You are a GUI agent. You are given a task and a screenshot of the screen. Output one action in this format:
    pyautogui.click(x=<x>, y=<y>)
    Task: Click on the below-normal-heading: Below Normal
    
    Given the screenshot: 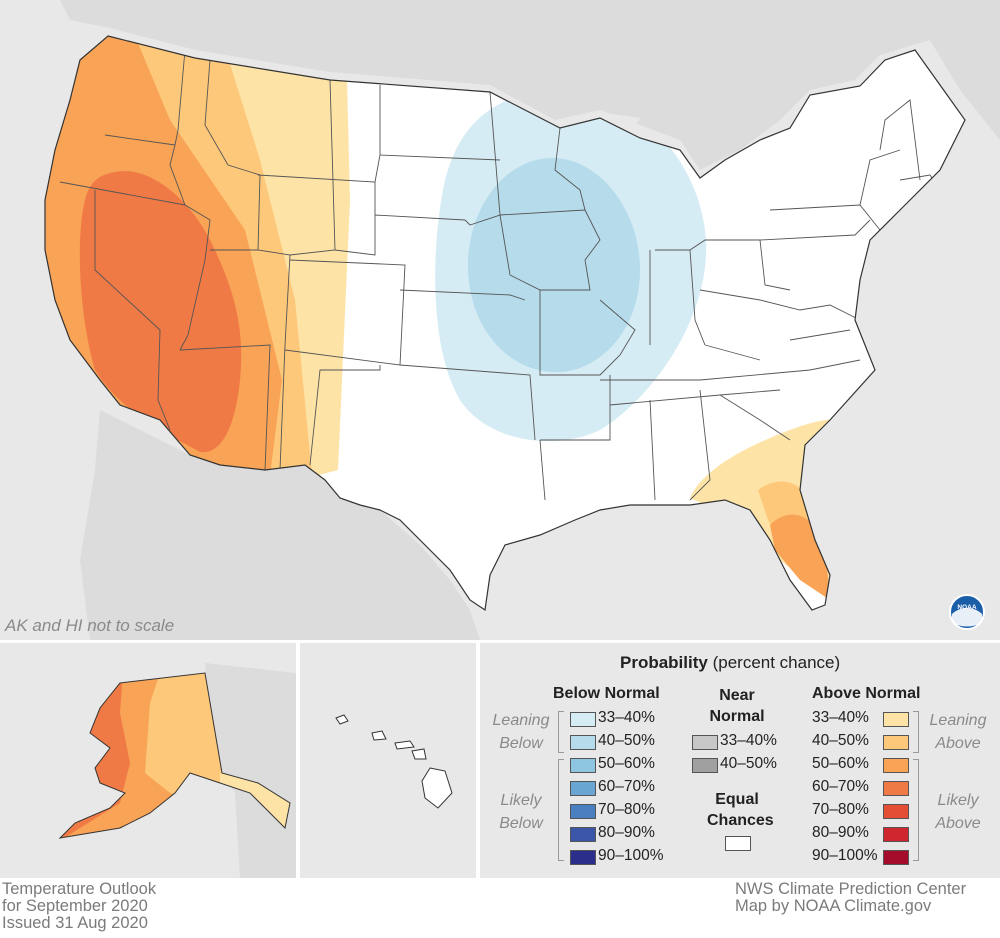 What is the action you would take?
    pyautogui.click(x=606, y=693)
    